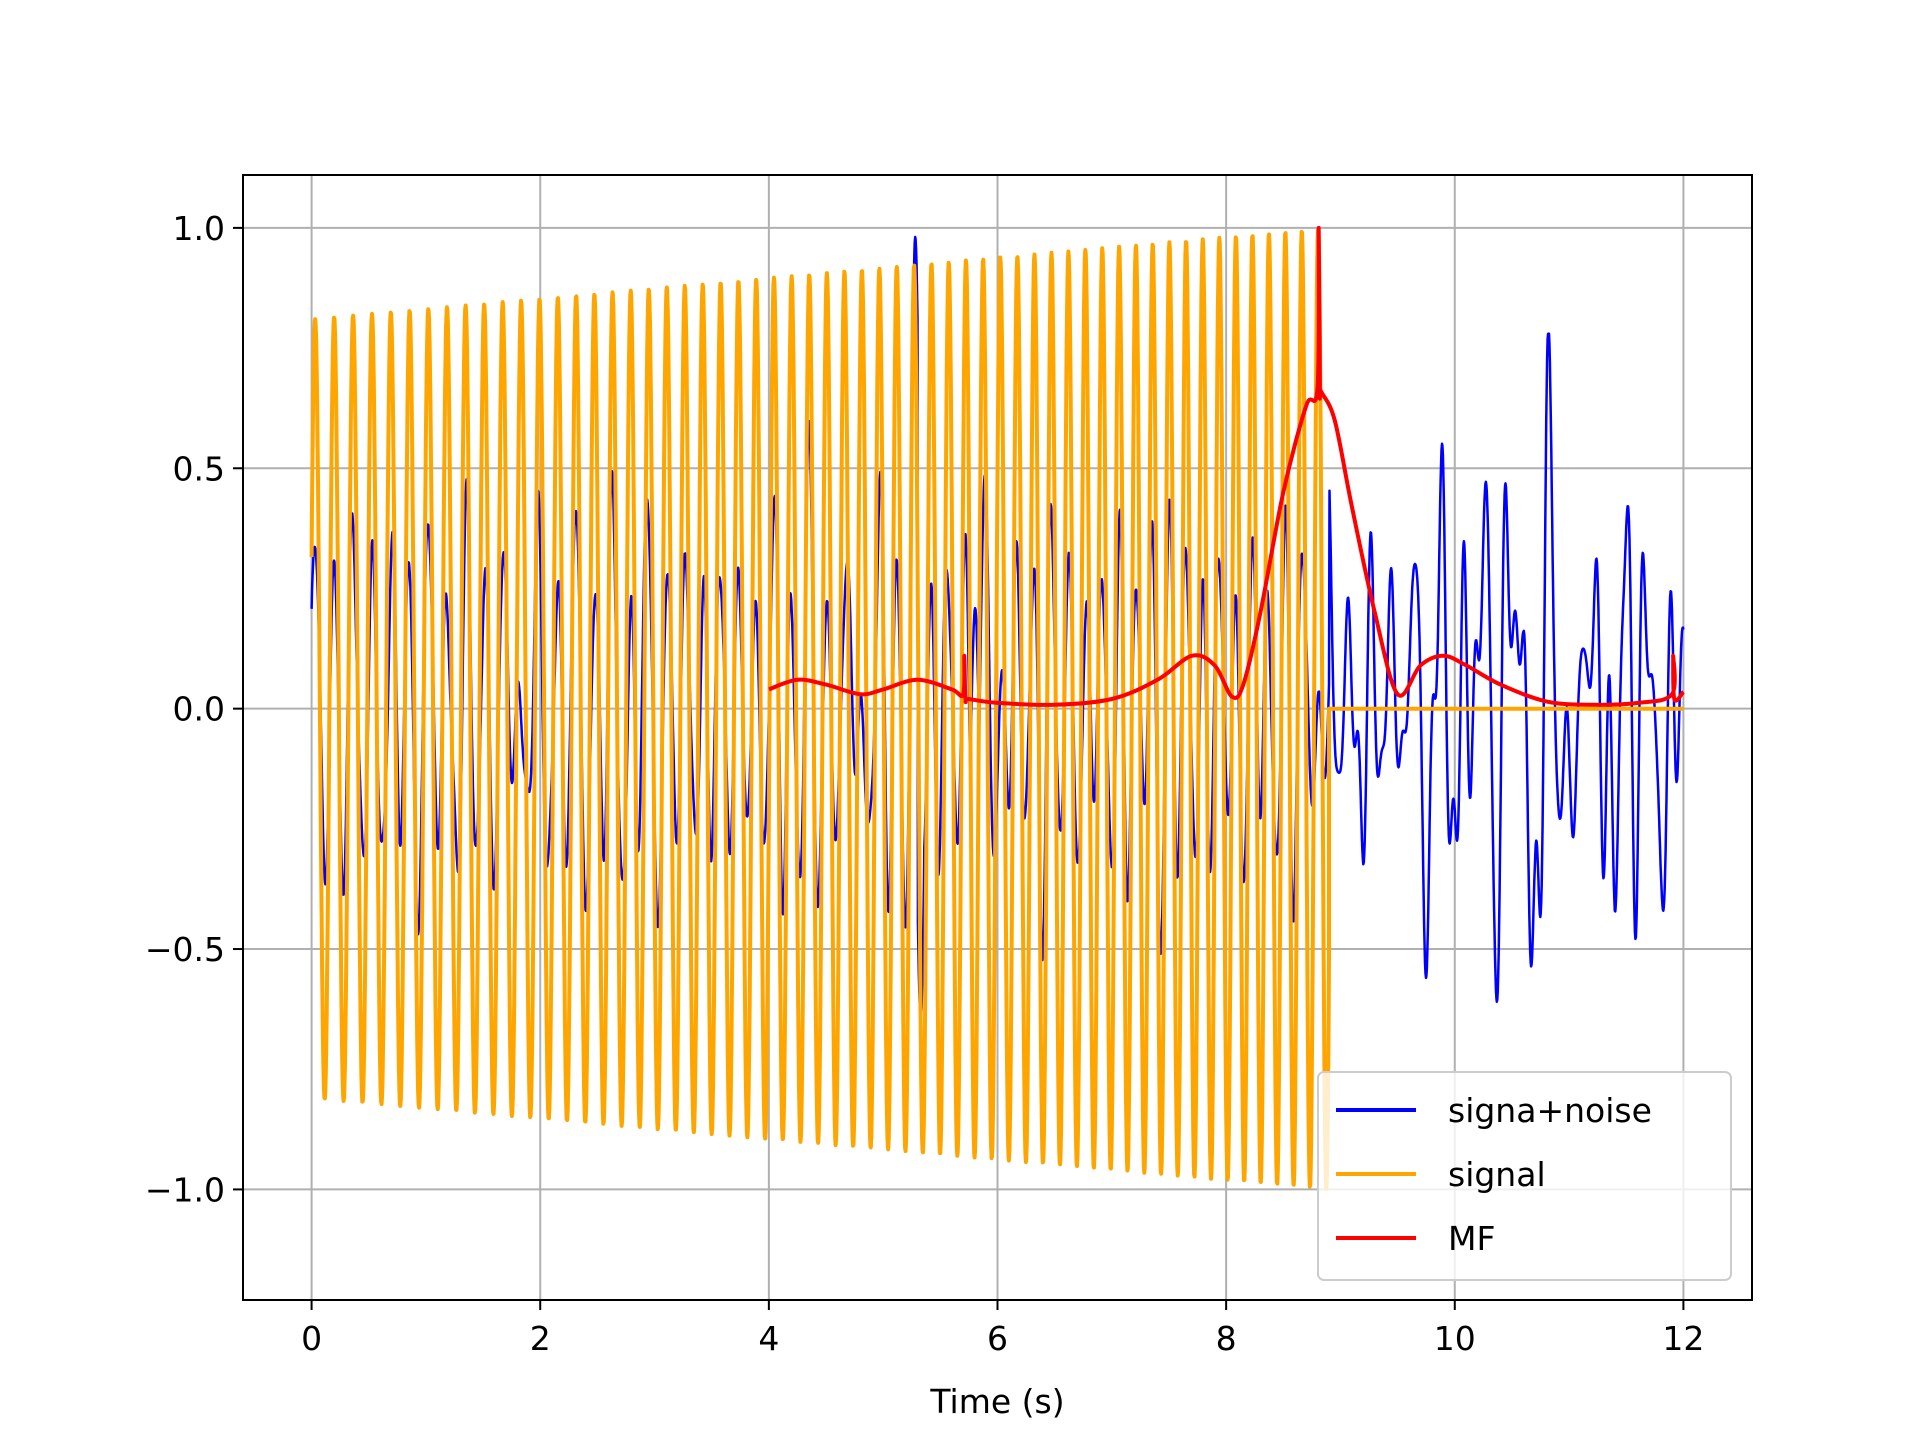 This screenshot has height=1440, width=1920. Describe the element at coordinates (199, 468) in the screenshot. I see `y-tick-label: 0.5` at that location.